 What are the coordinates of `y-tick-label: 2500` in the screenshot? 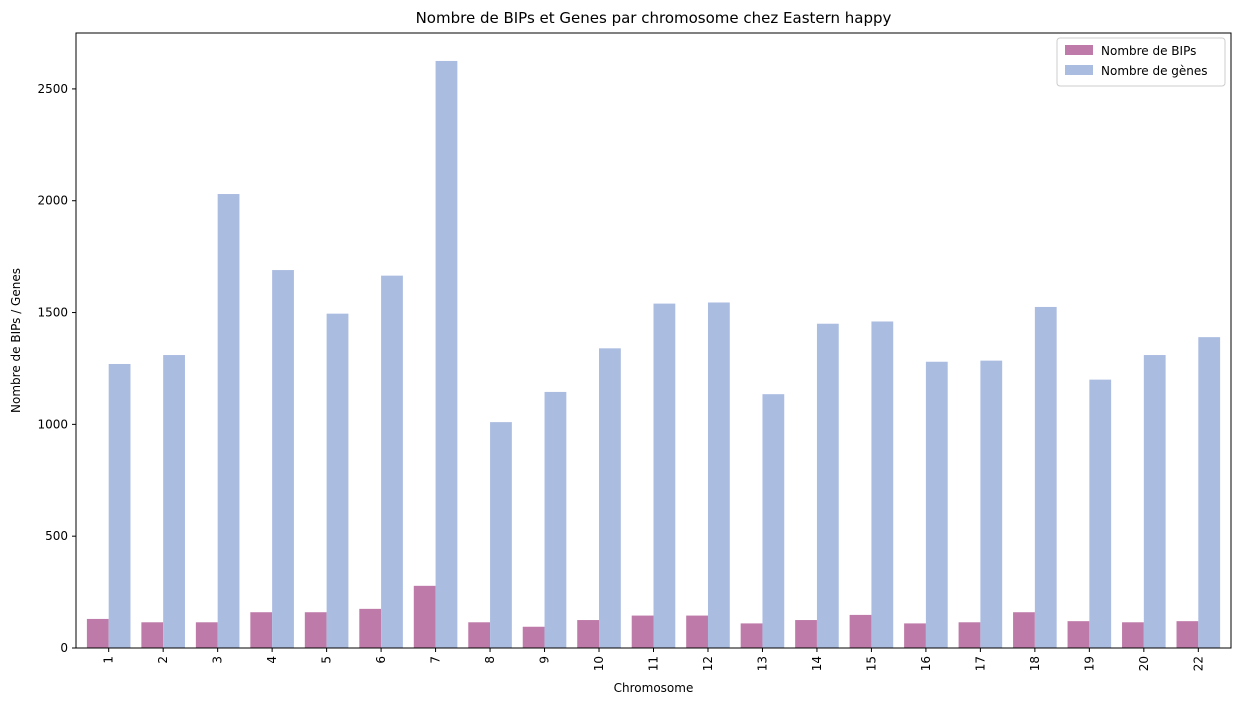 It's located at (52, 89).